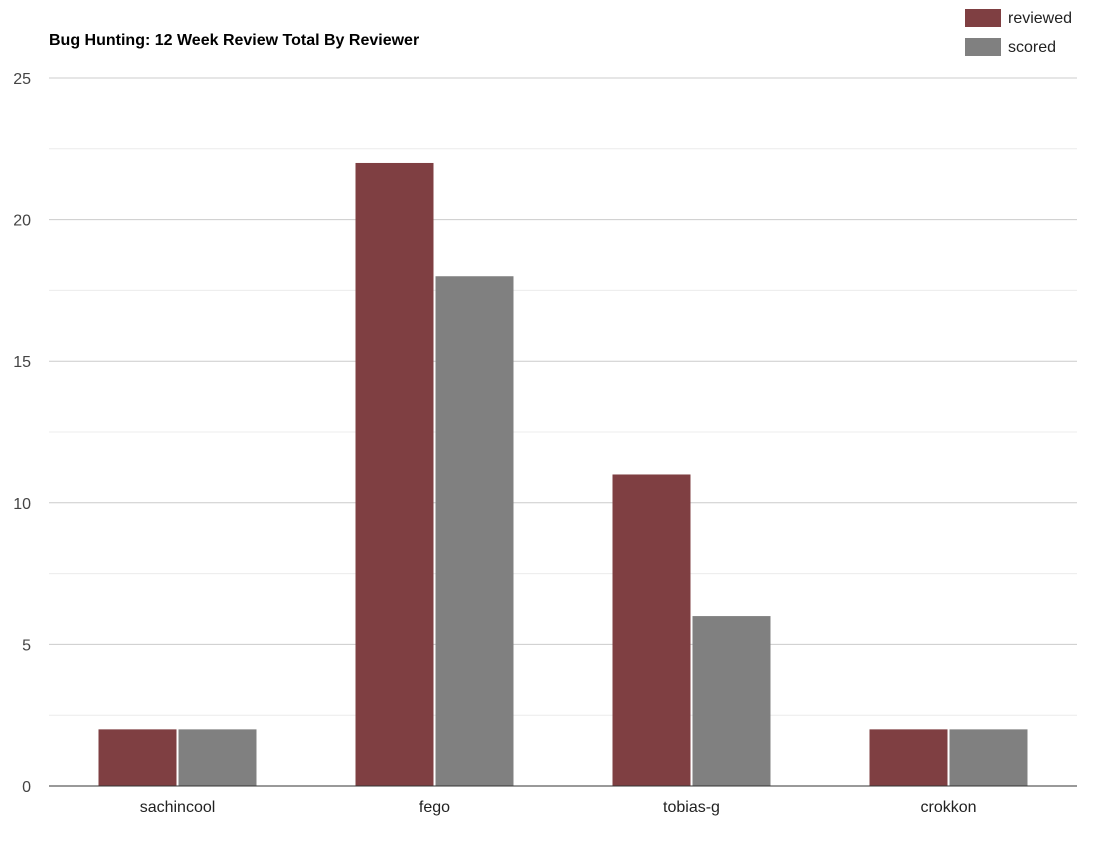 The height and width of the screenshot is (849, 1095). I want to click on bar-scored-crokkon, so click(988, 757).